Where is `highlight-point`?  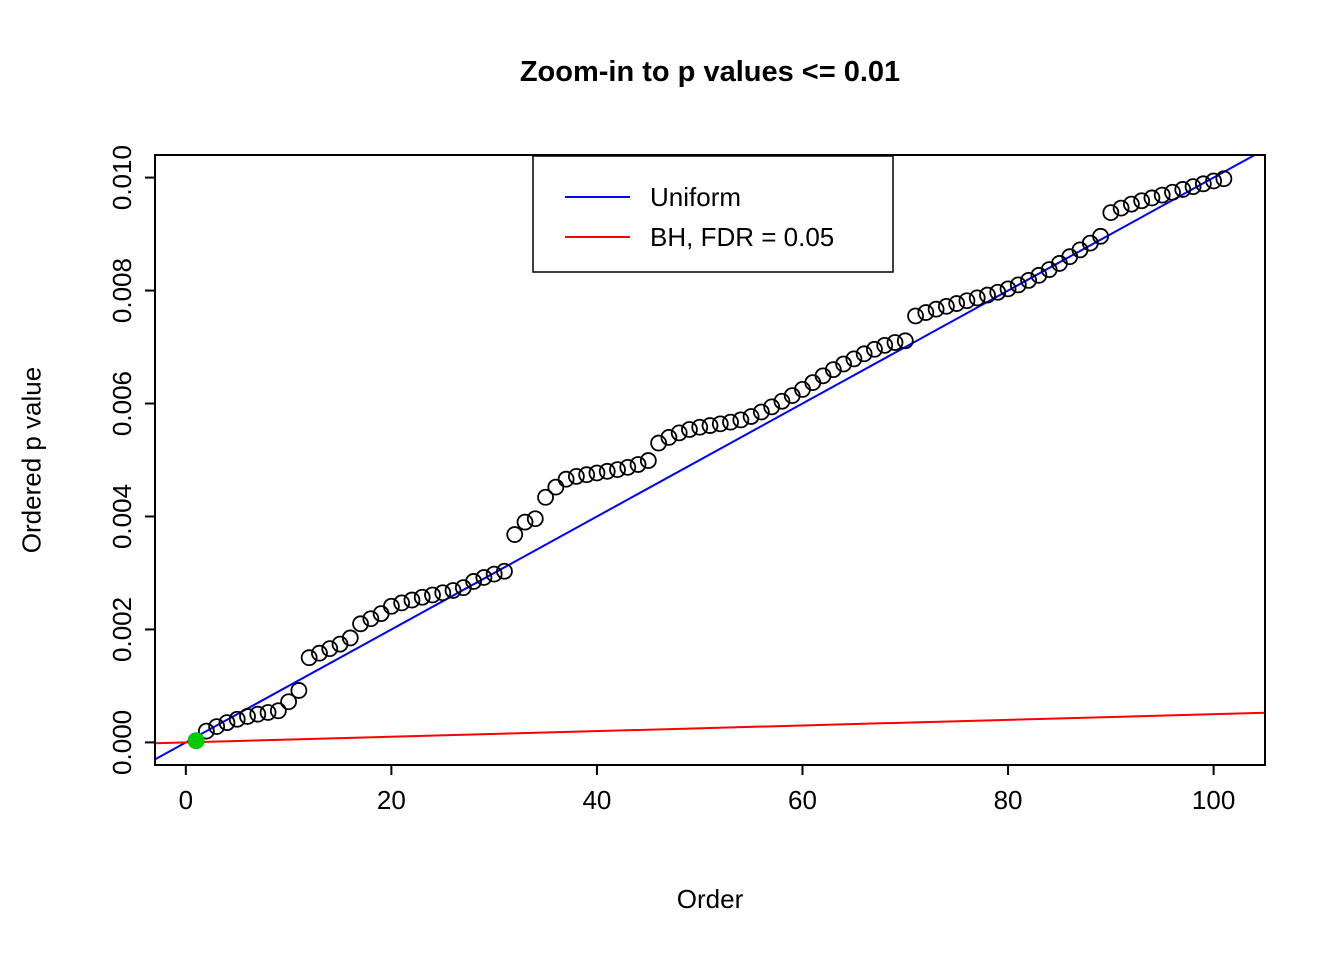 highlight-point is located at coordinates (196, 741).